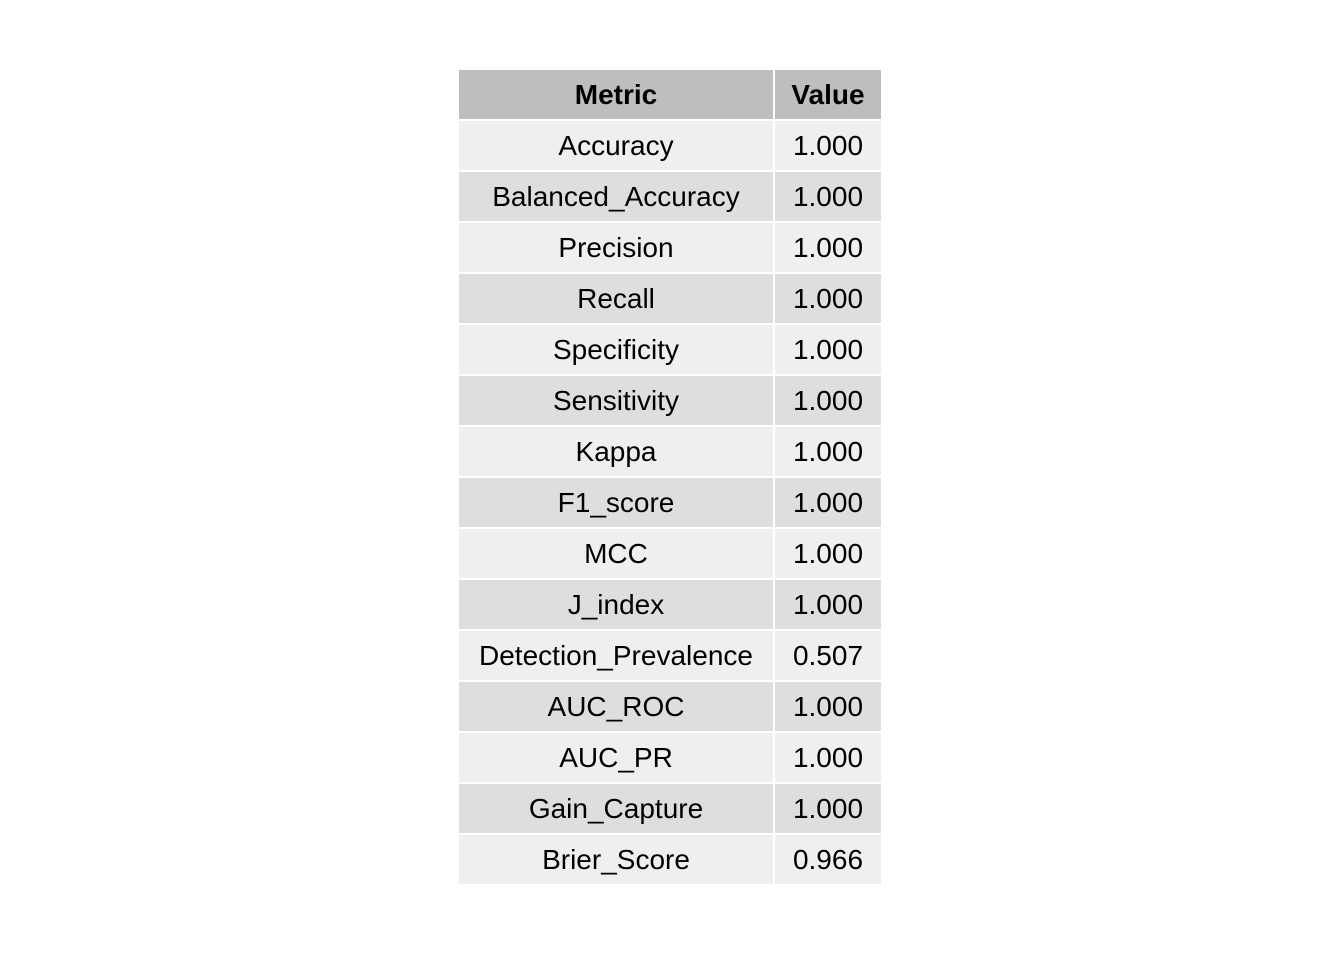 This screenshot has height=960, width=1344. What do you see at coordinates (616, 400) in the screenshot?
I see `metric-cell: Sensitivity` at bounding box center [616, 400].